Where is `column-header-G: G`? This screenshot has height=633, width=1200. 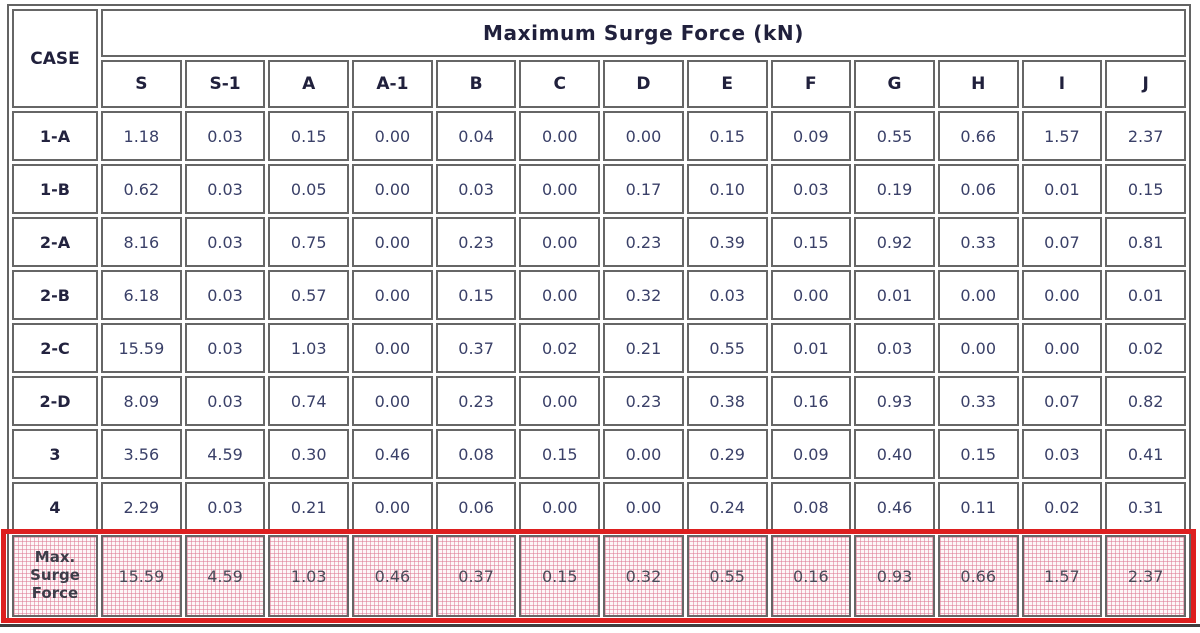 column-header-G: G is located at coordinates (894, 84).